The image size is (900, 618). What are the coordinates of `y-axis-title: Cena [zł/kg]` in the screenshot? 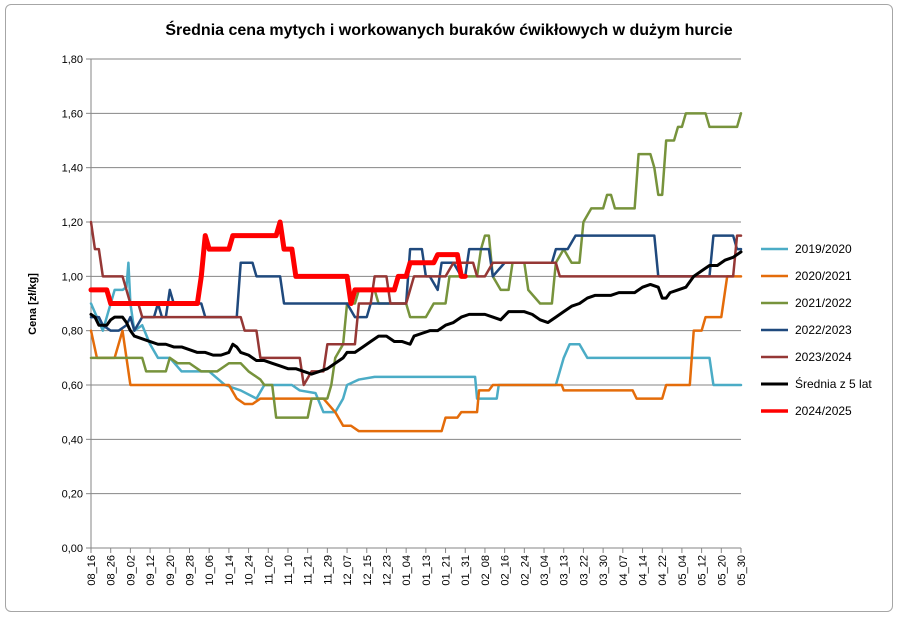 It's located at (33, 304).